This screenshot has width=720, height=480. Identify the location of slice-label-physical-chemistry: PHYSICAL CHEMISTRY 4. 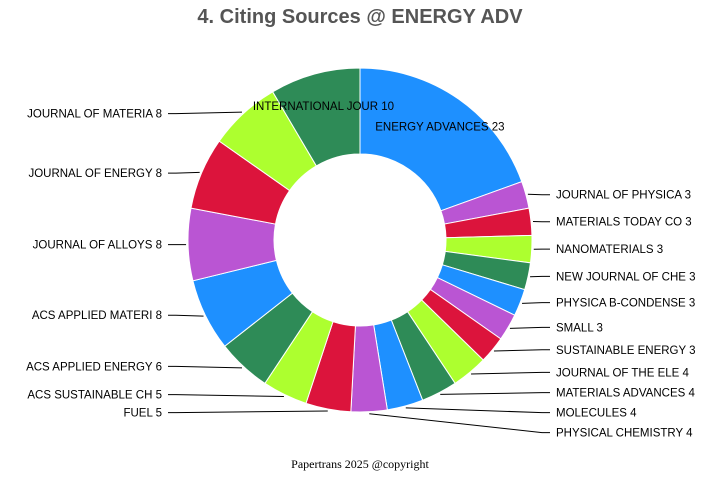
(624, 434).